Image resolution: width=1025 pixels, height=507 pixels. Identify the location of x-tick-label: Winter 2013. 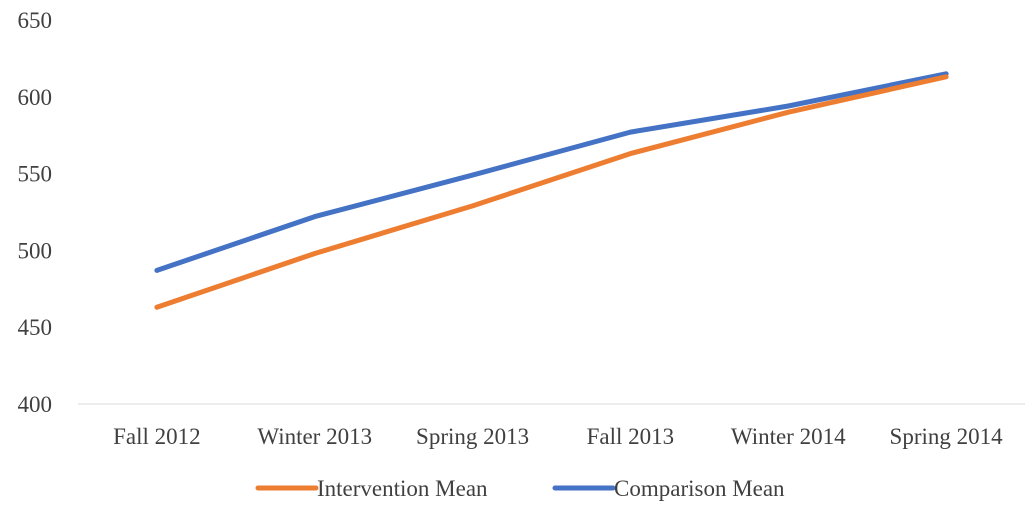
(314, 436).